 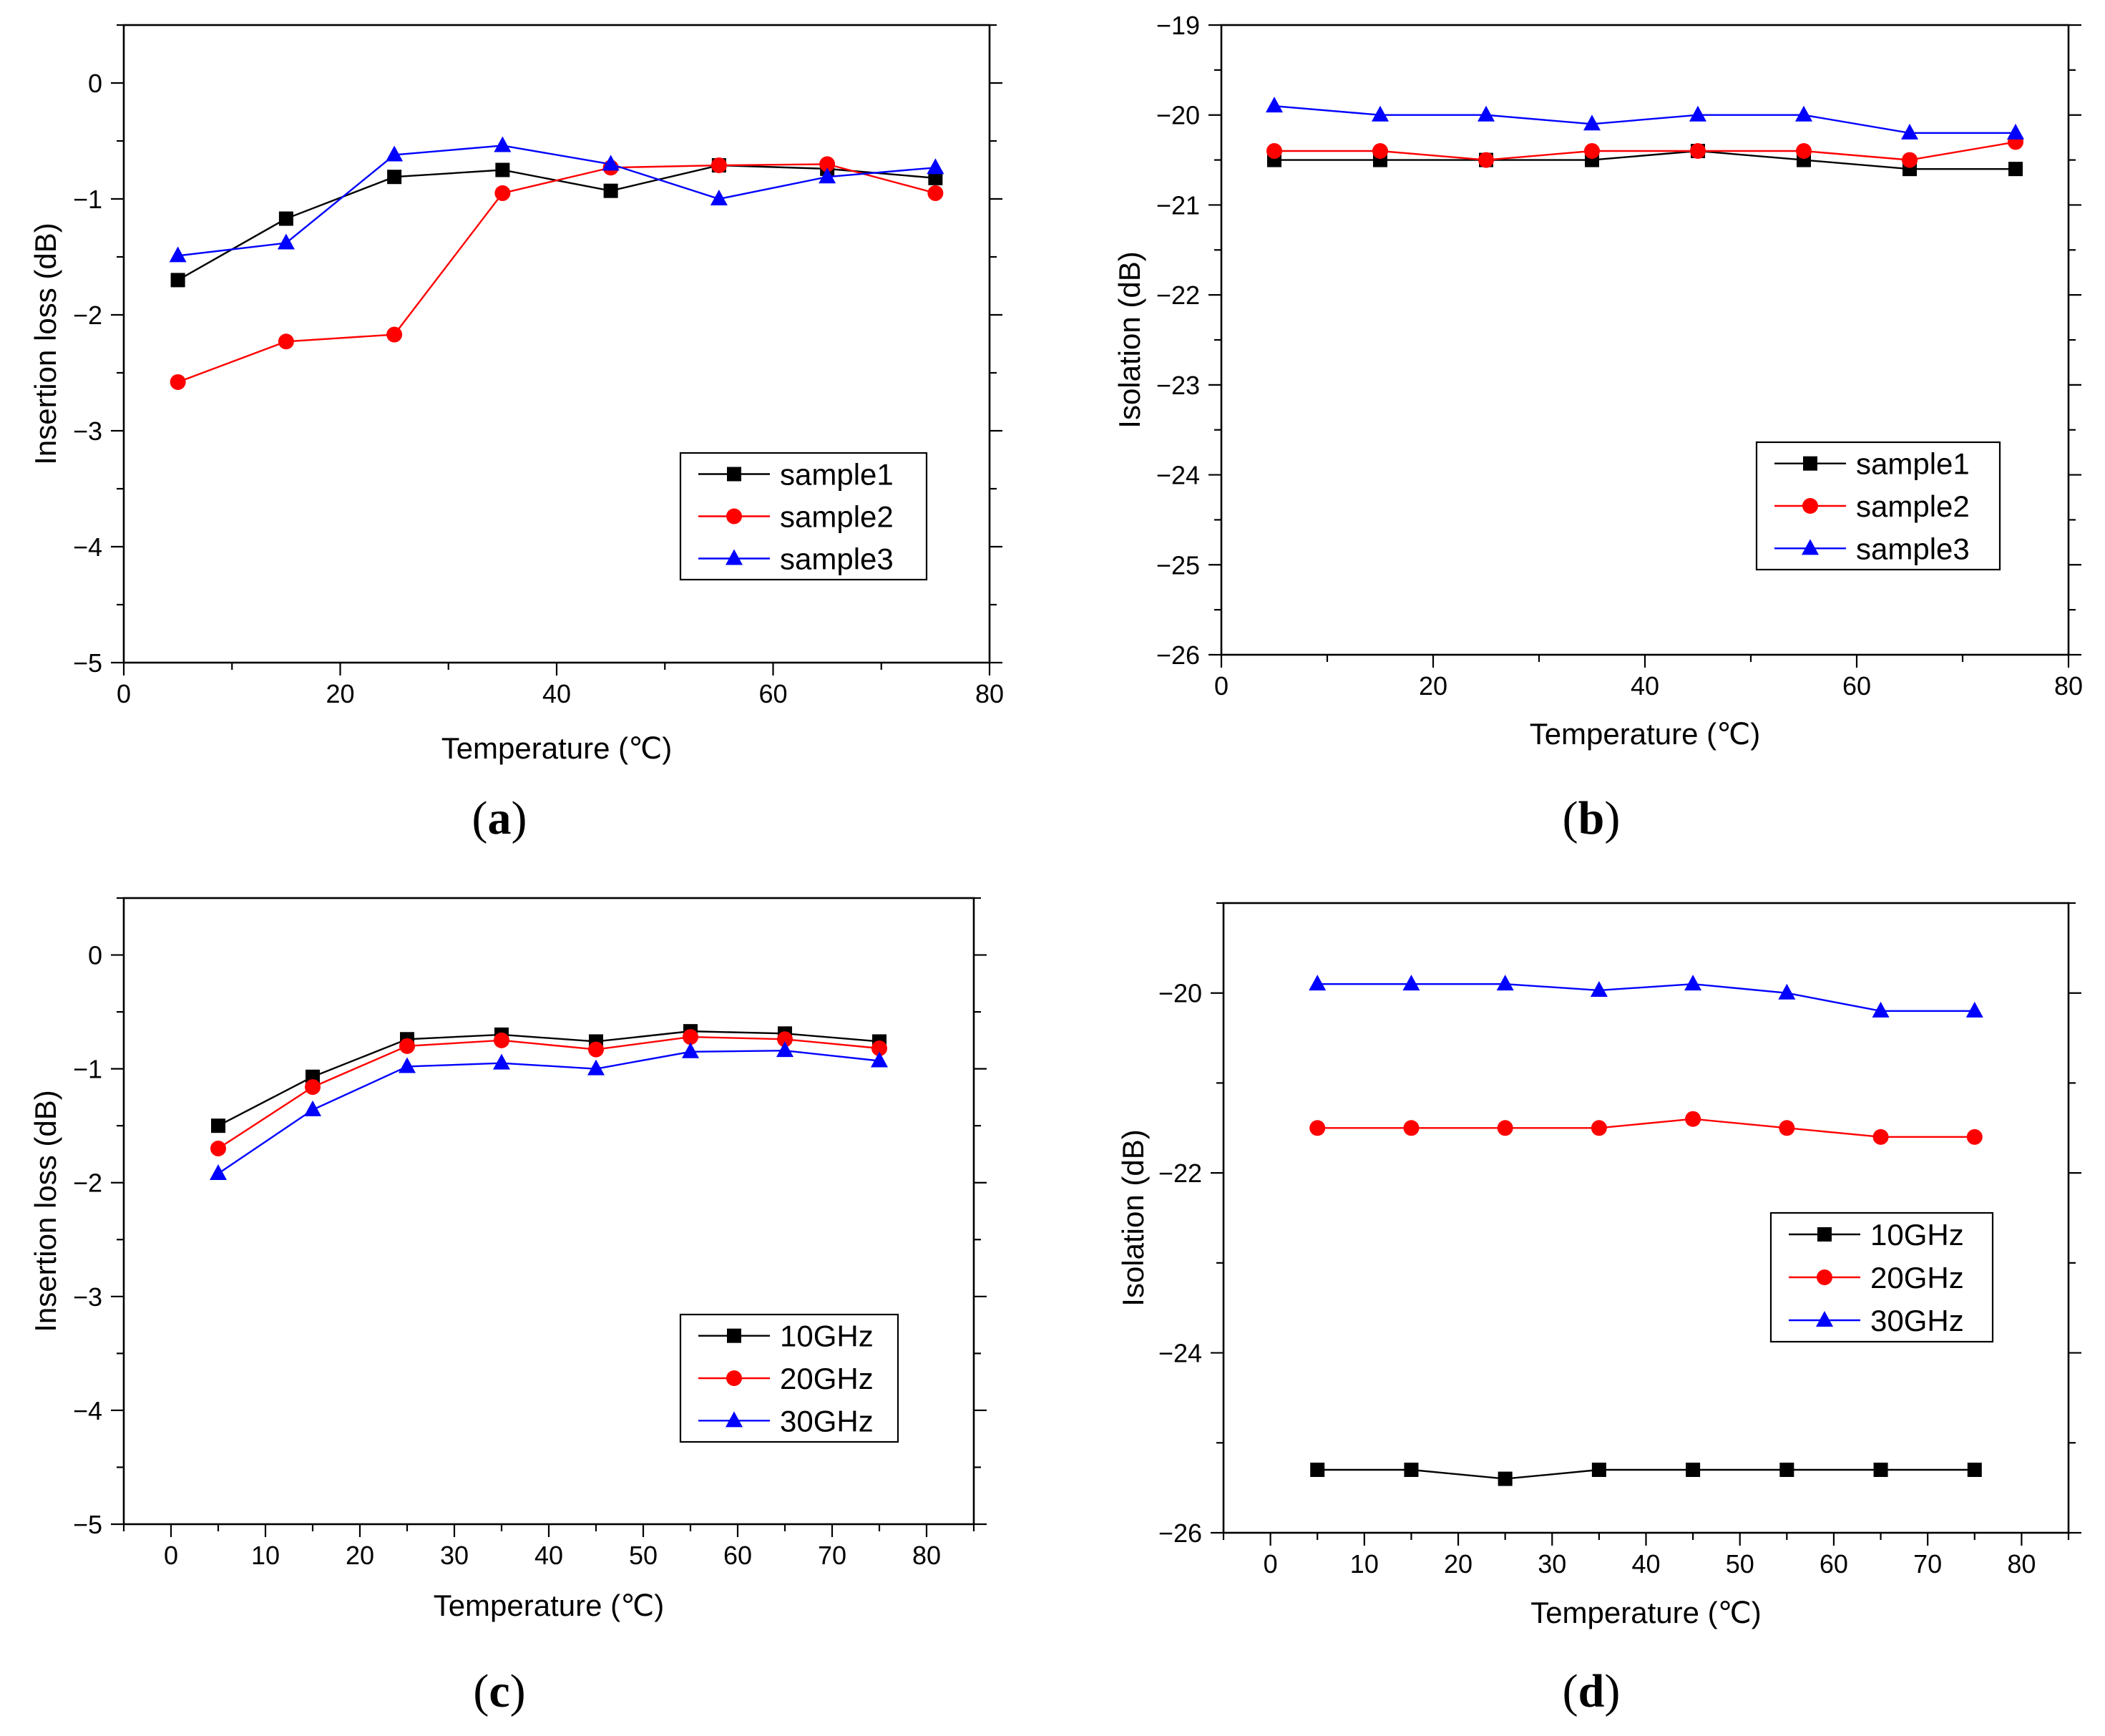 I want to click on legend-label: sample2, so click(x=1913, y=506).